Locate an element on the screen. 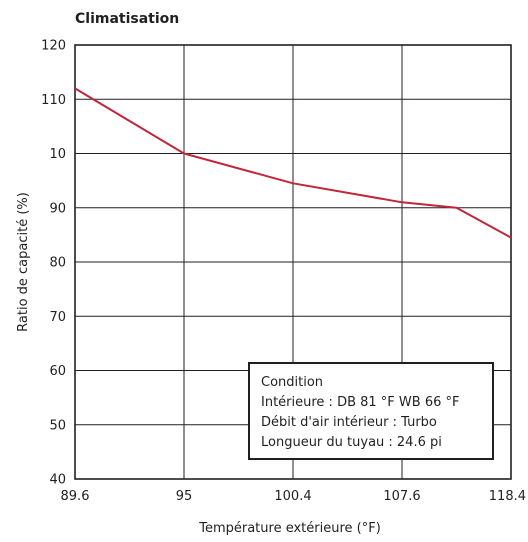  chart-title: Climatisation is located at coordinates (127, 19).